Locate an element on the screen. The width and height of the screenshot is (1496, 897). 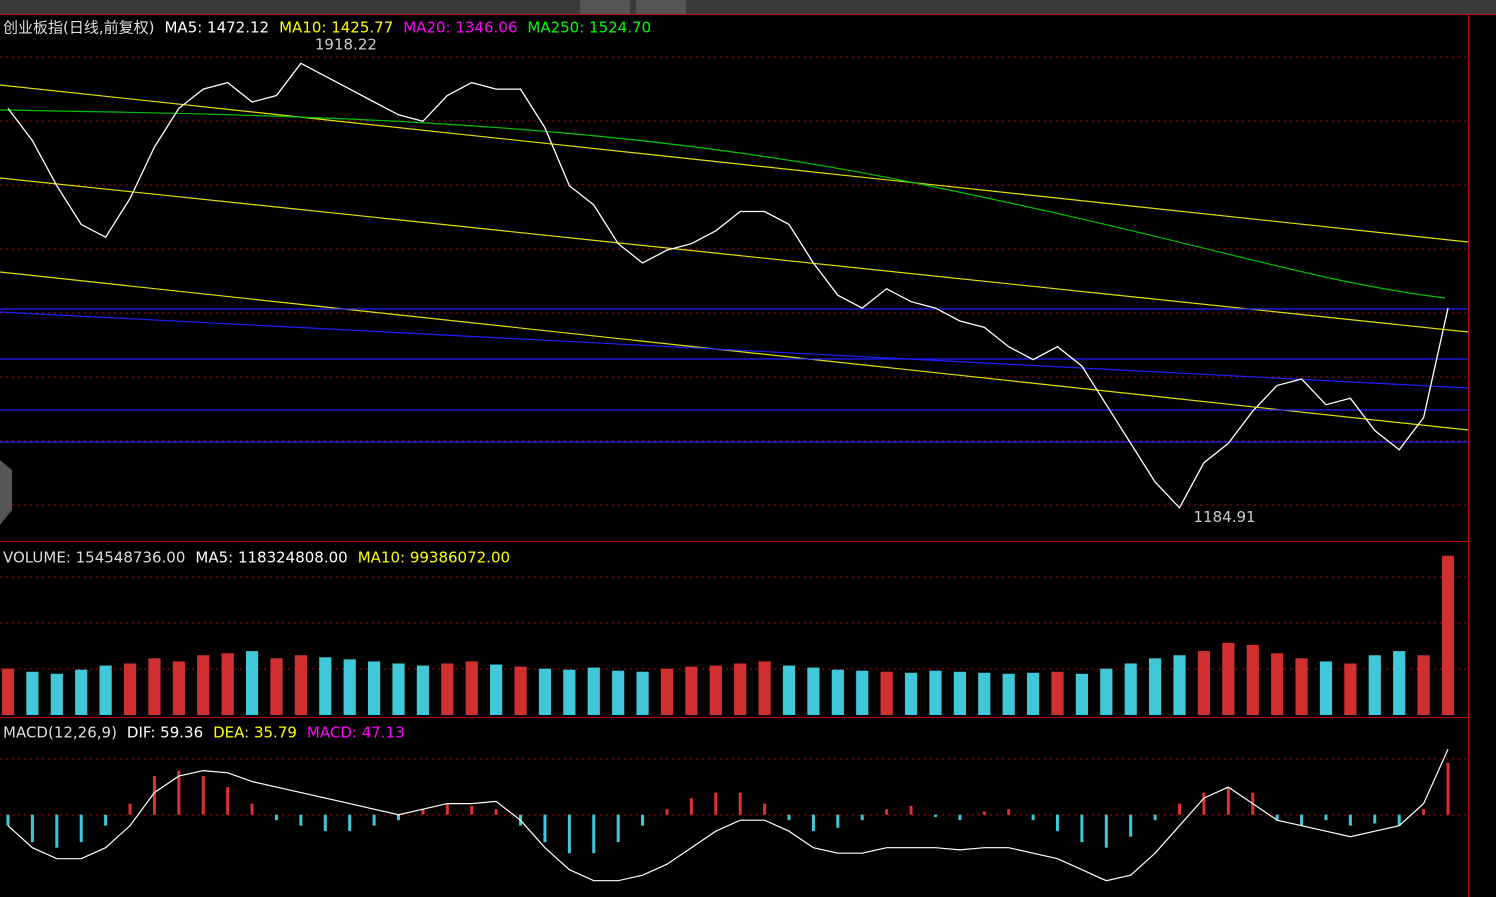
legend-item: MA5: 118324808.00 is located at coordinates (271, 558).